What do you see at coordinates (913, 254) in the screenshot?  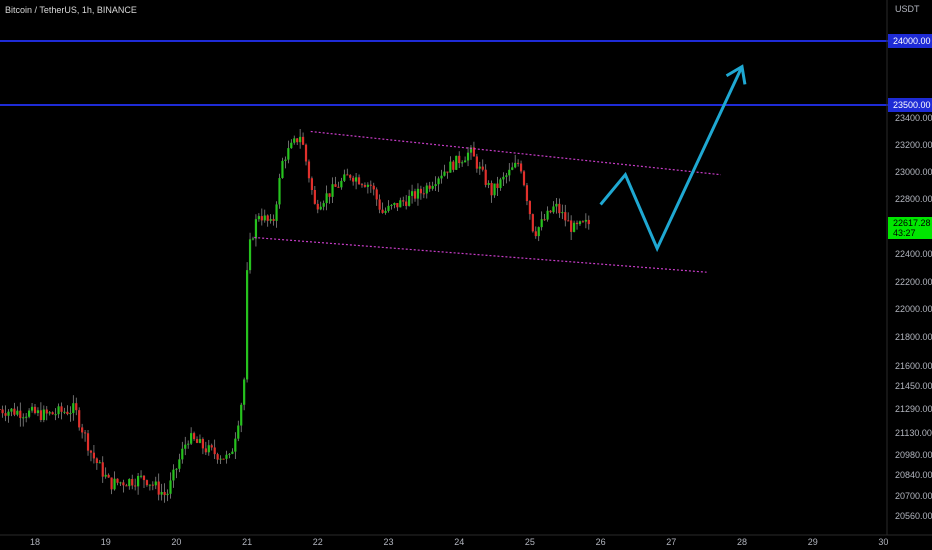 I see `y-tick-label: 22400.00` at bounding box center [913, 254].